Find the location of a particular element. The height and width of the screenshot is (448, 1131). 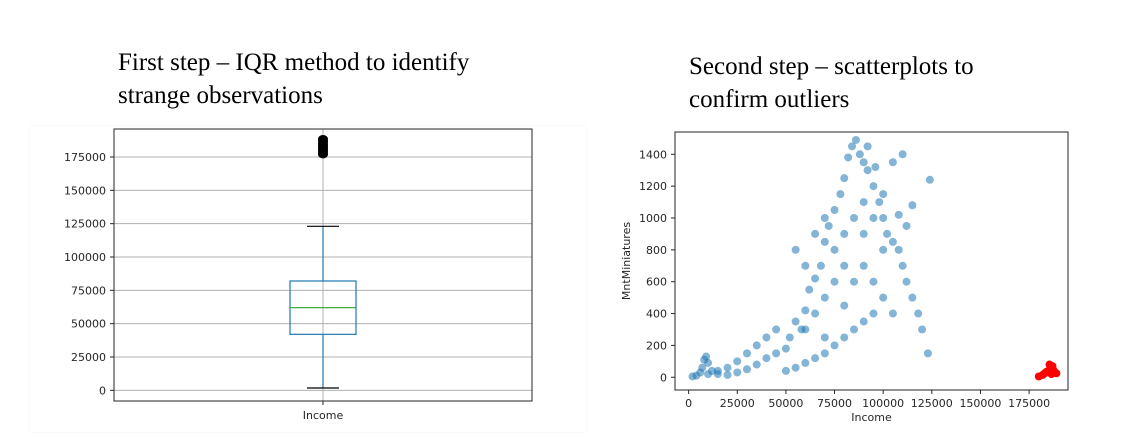

x-axis-label: Income is located at coordinates (871, 417).